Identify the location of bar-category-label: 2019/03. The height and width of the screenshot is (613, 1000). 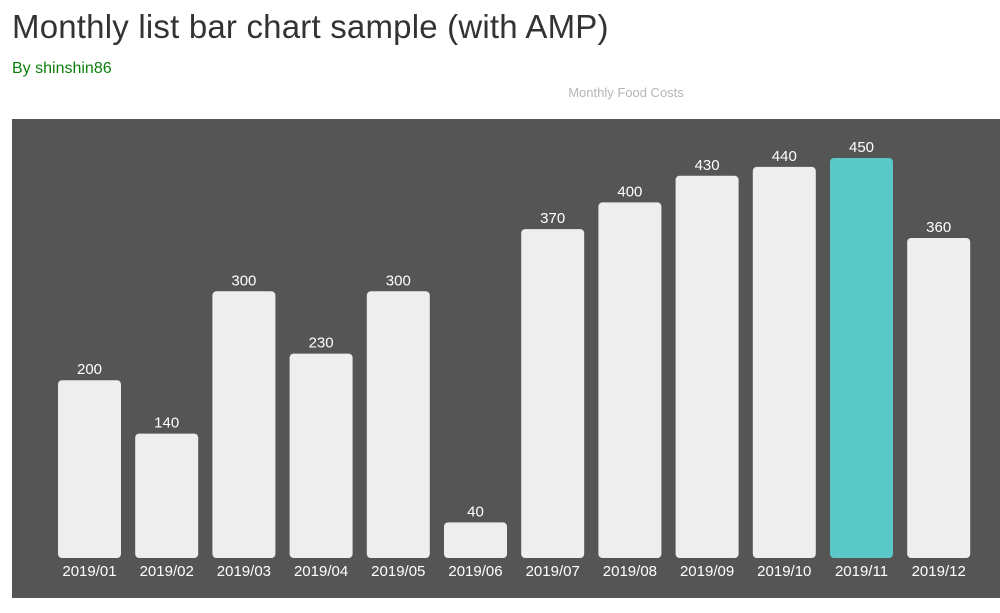
(244, 571).